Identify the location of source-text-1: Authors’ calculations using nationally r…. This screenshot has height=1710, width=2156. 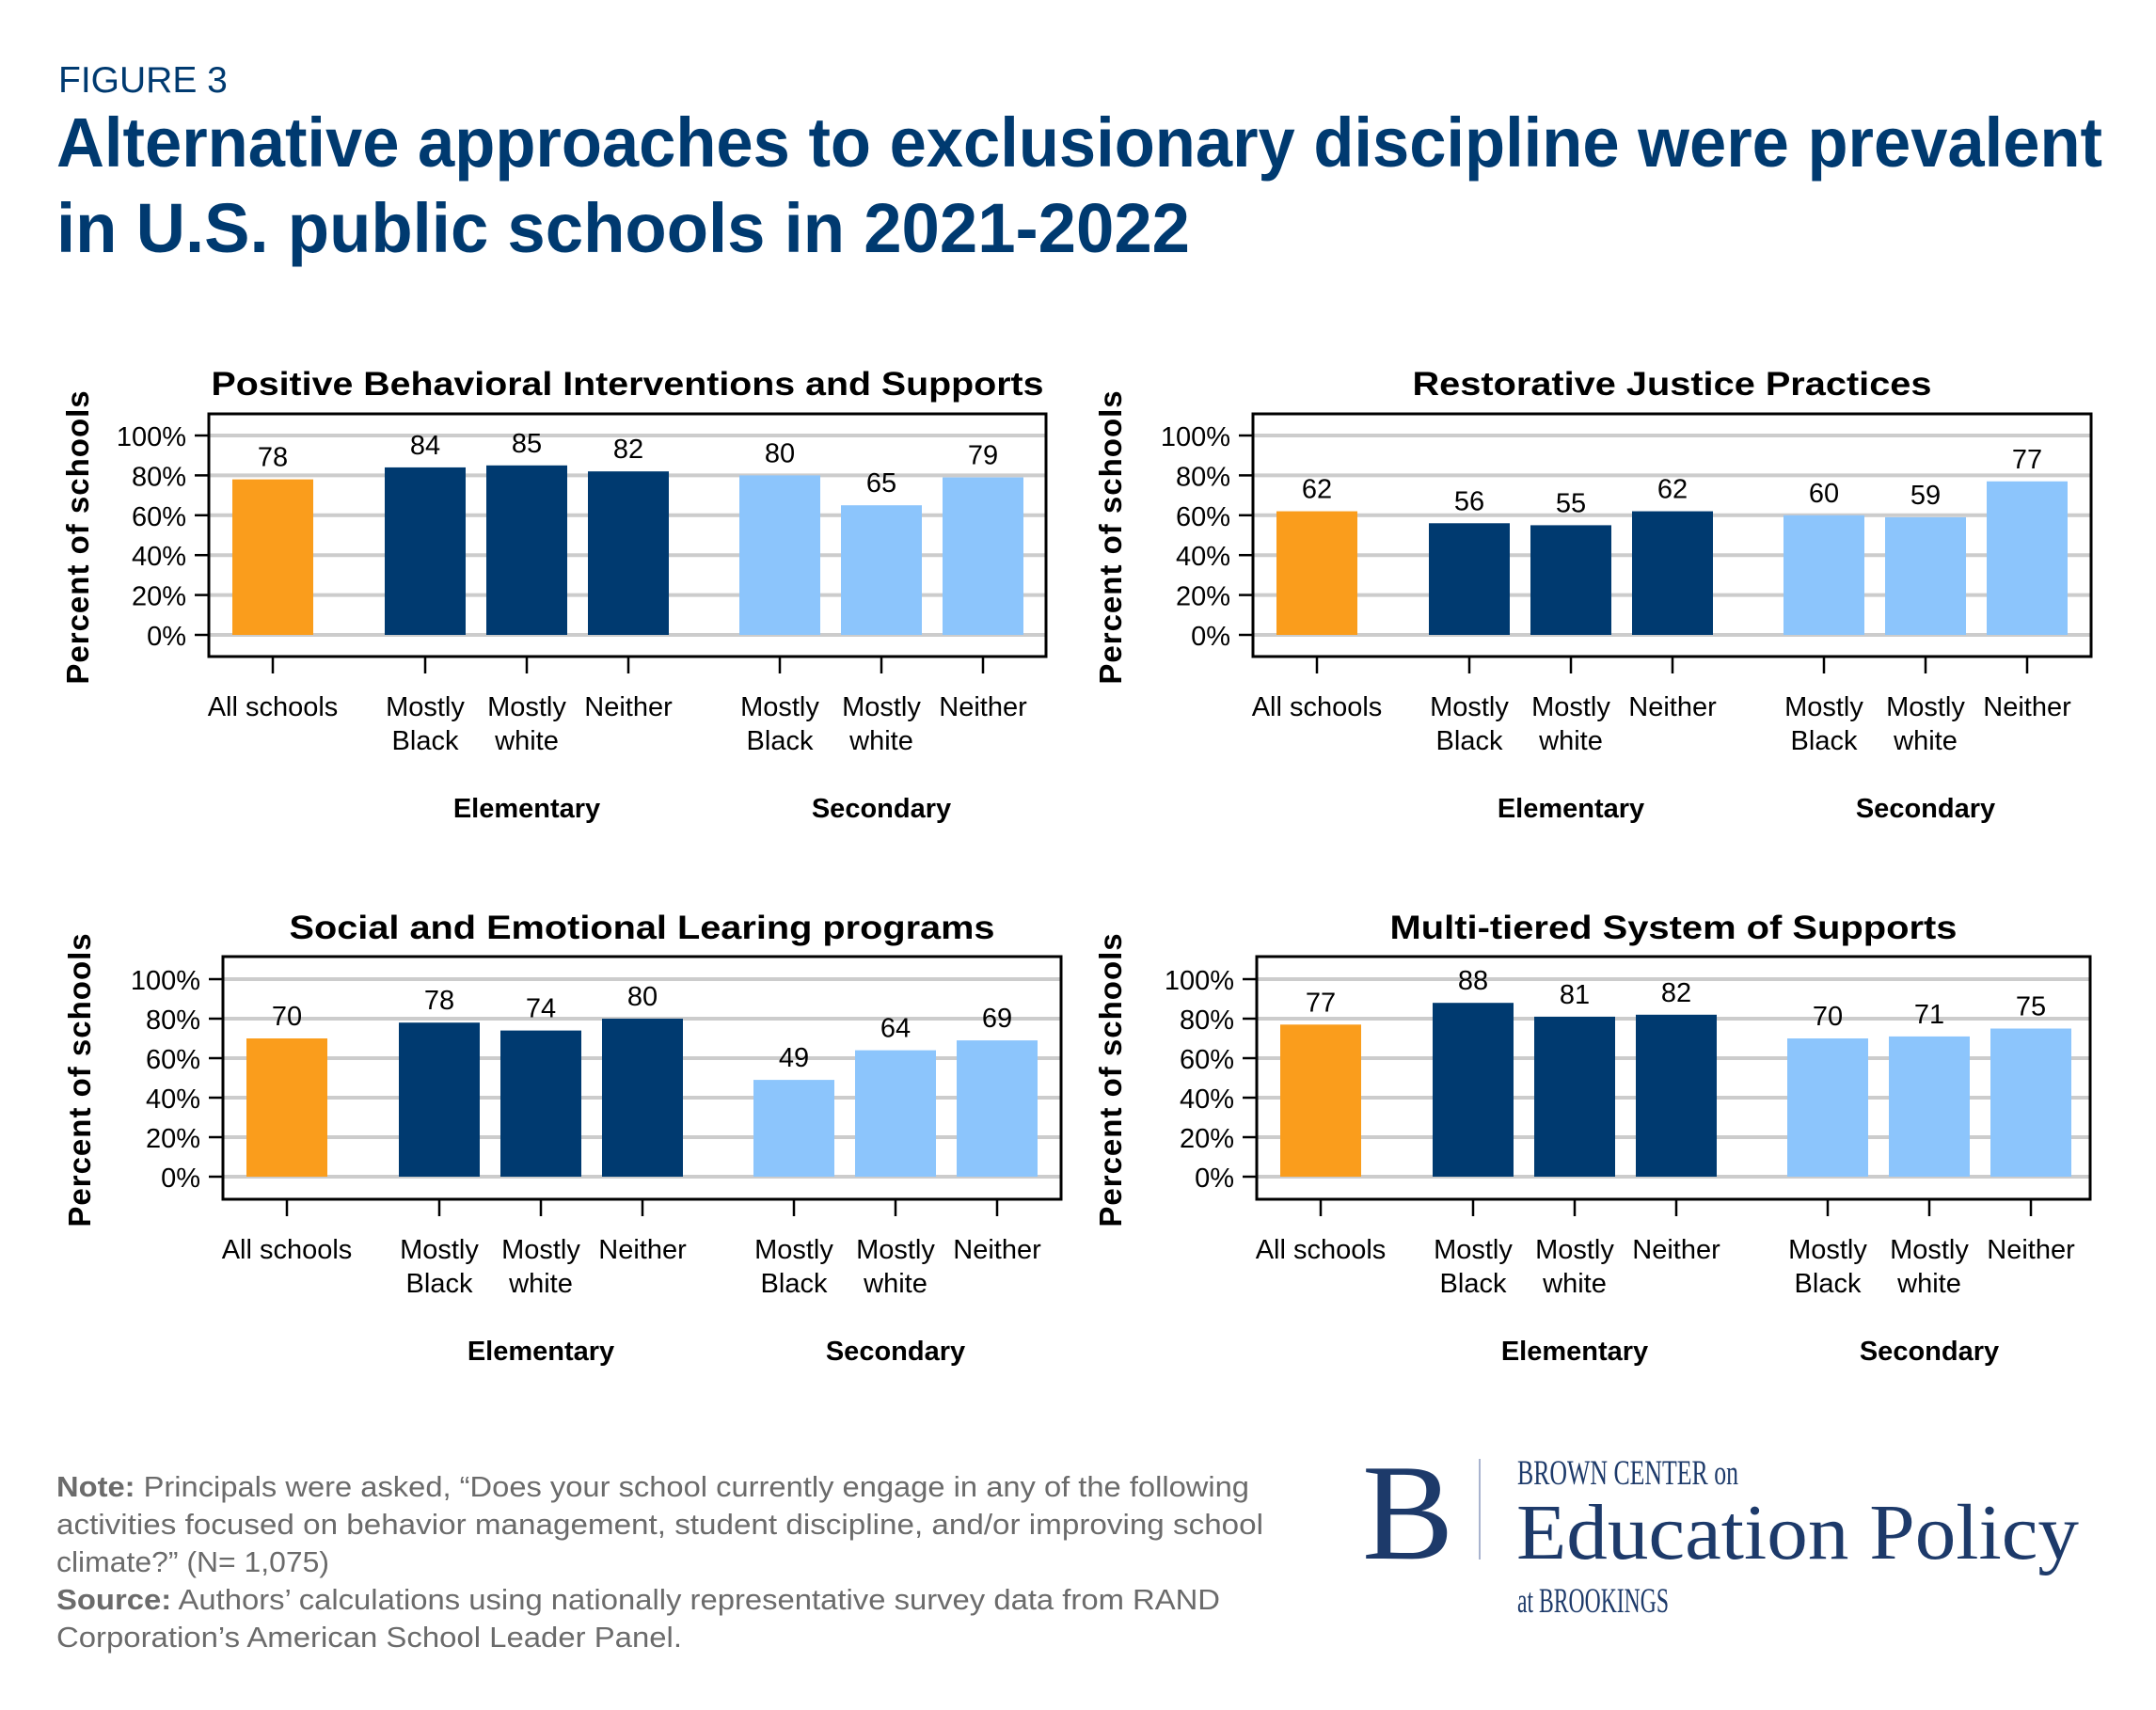
(695, 1599).